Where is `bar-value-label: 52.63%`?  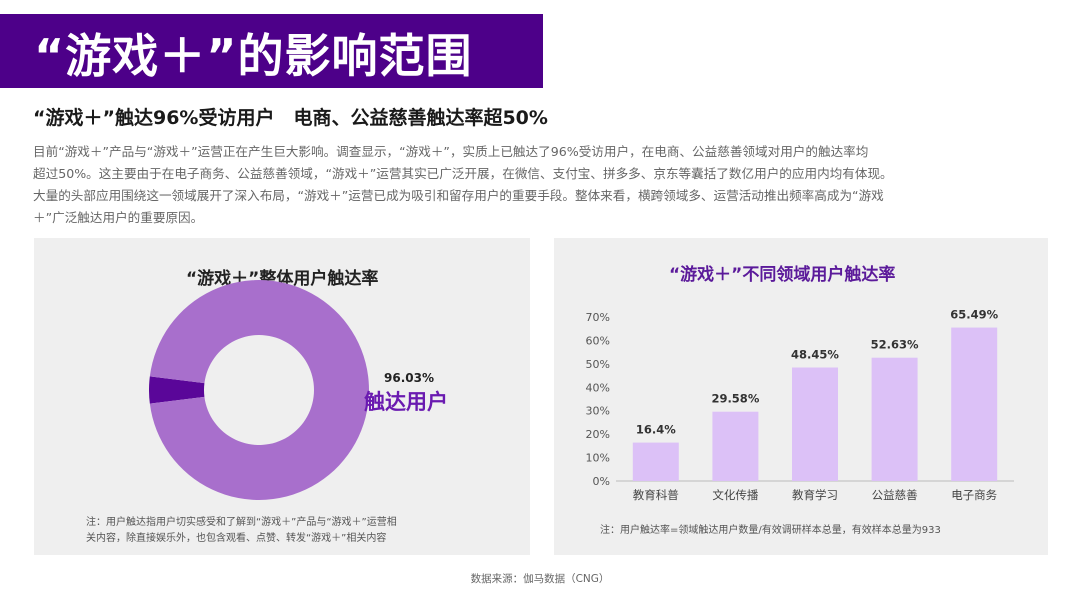 bar-value-label: 52.63% is located at coordinates (895, 345).